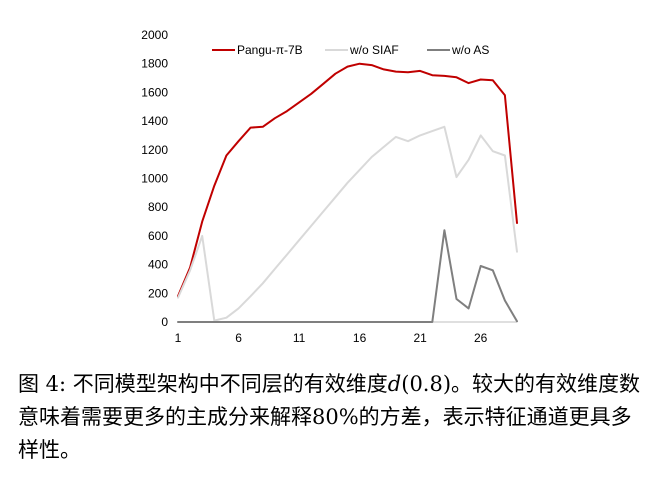  I want to click on y-tick-label: 600, so click(158, 236).